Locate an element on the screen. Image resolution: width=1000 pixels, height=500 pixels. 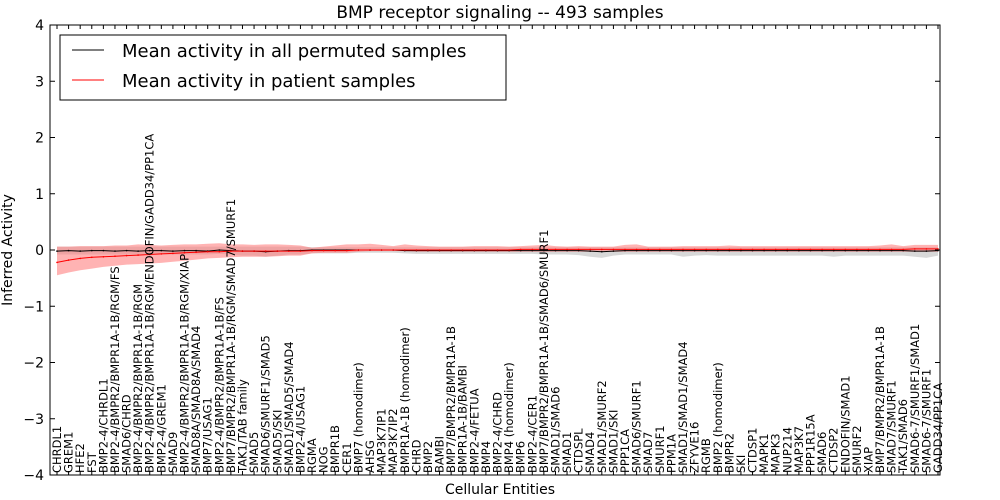
y-tick-label: 3 is located at coordinates (39, 82).